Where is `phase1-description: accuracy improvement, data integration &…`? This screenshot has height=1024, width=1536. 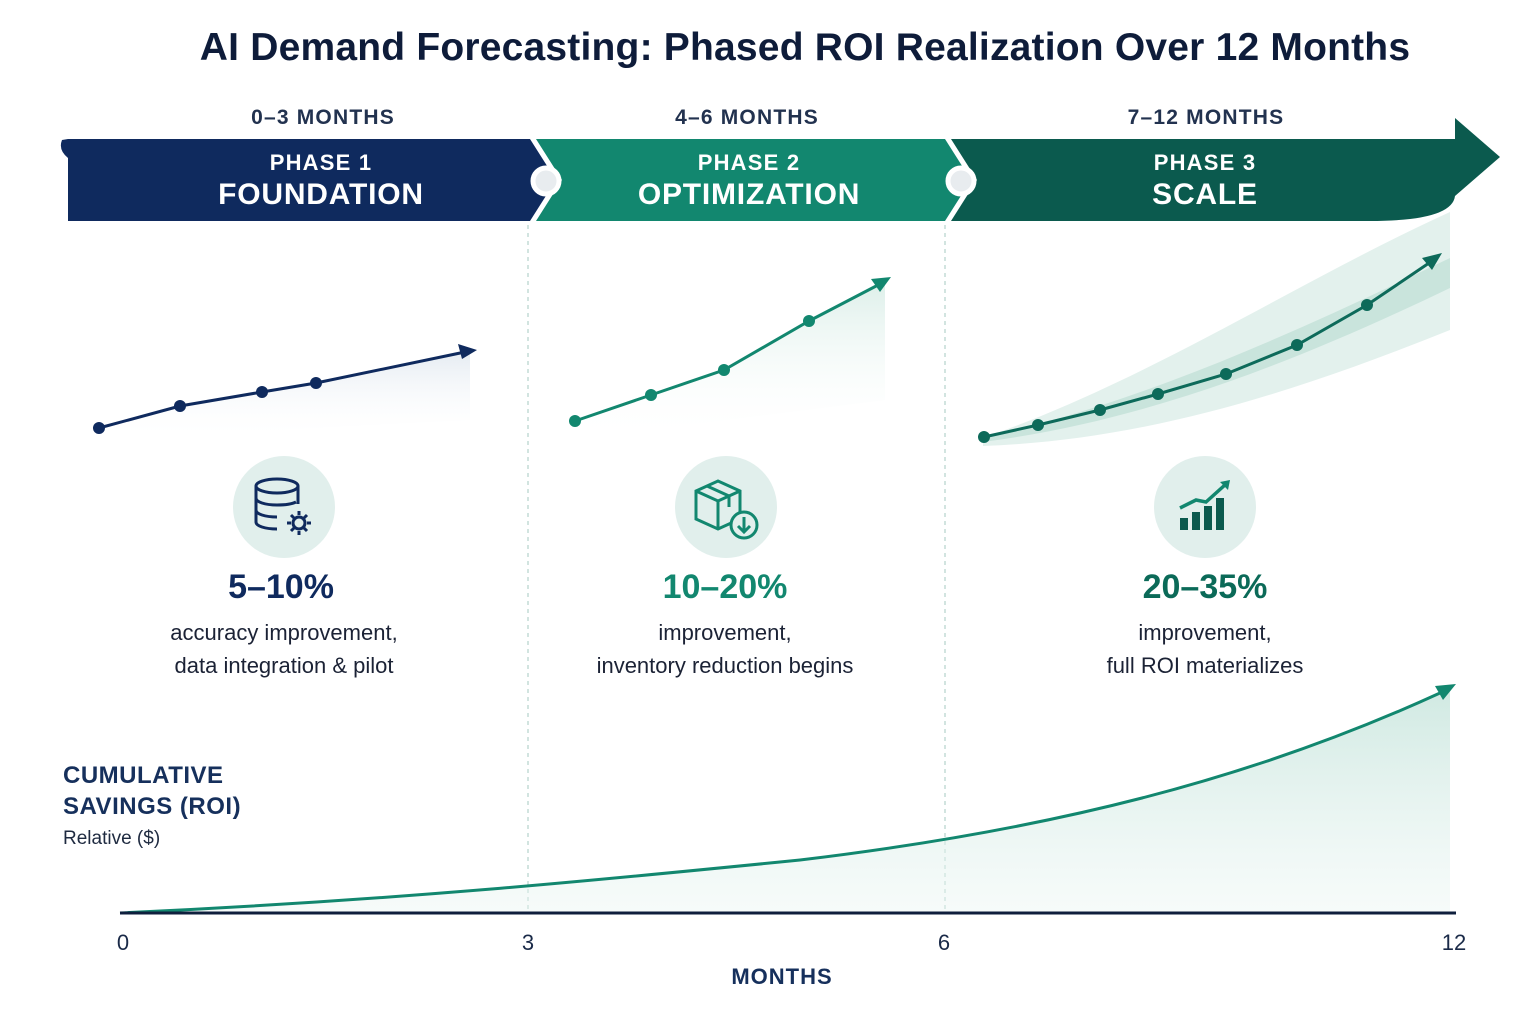 phase1-description: accuracy improvement, data integration &… is located at coordinates (284, 649).